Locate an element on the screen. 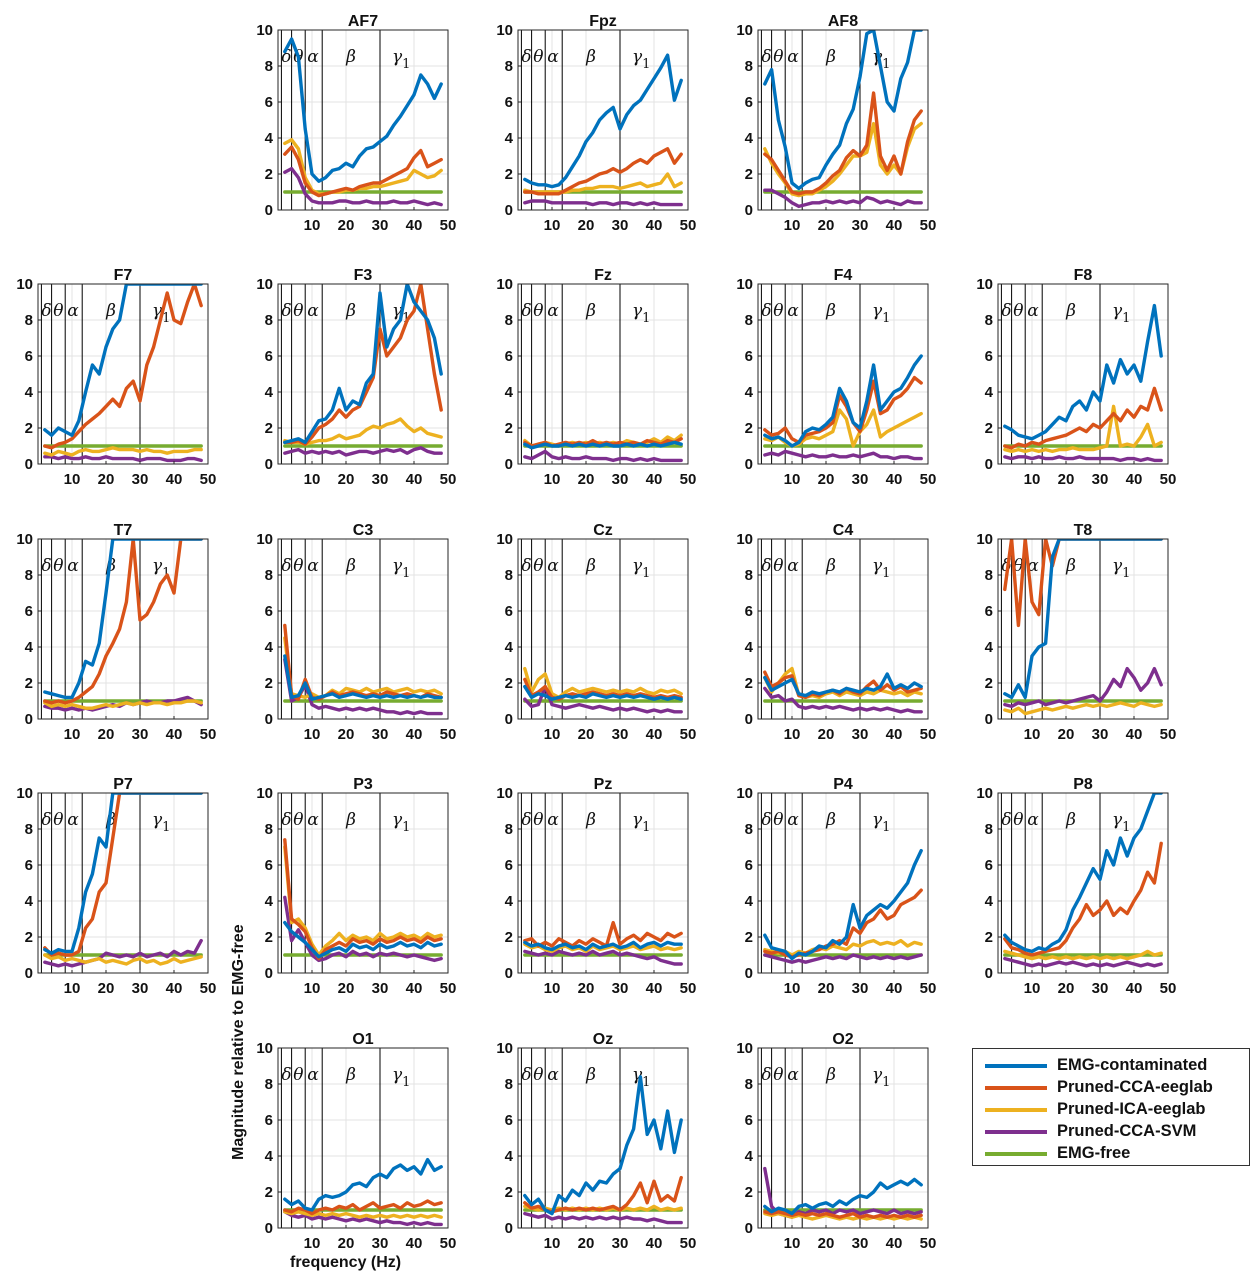 The image size is (1252, 1280). panel-p4: δ θ α β γ1 0 2 4 6 8 10 10 20 30 40 50 P4 is located at coordinates (836, 886).